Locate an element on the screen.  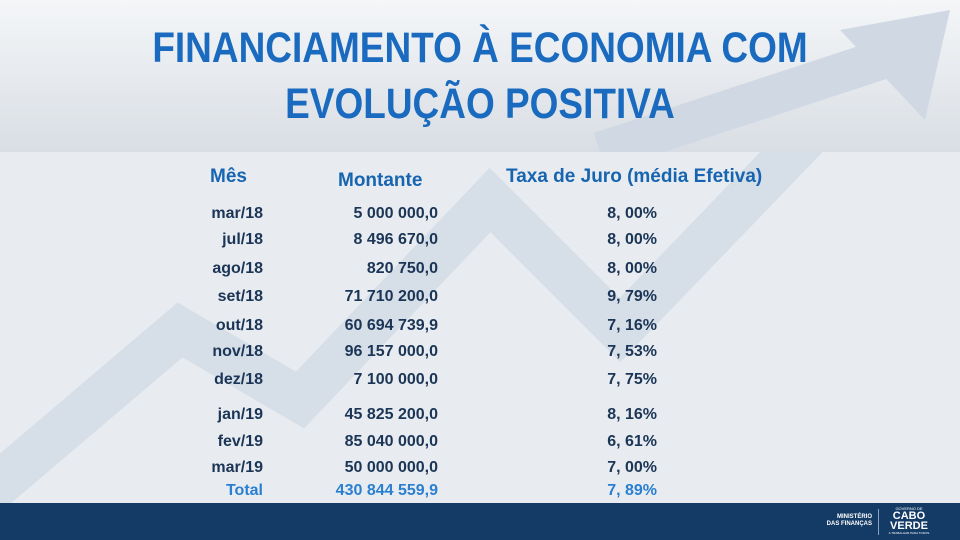
footer-divider is located at coordinates (878, 522).